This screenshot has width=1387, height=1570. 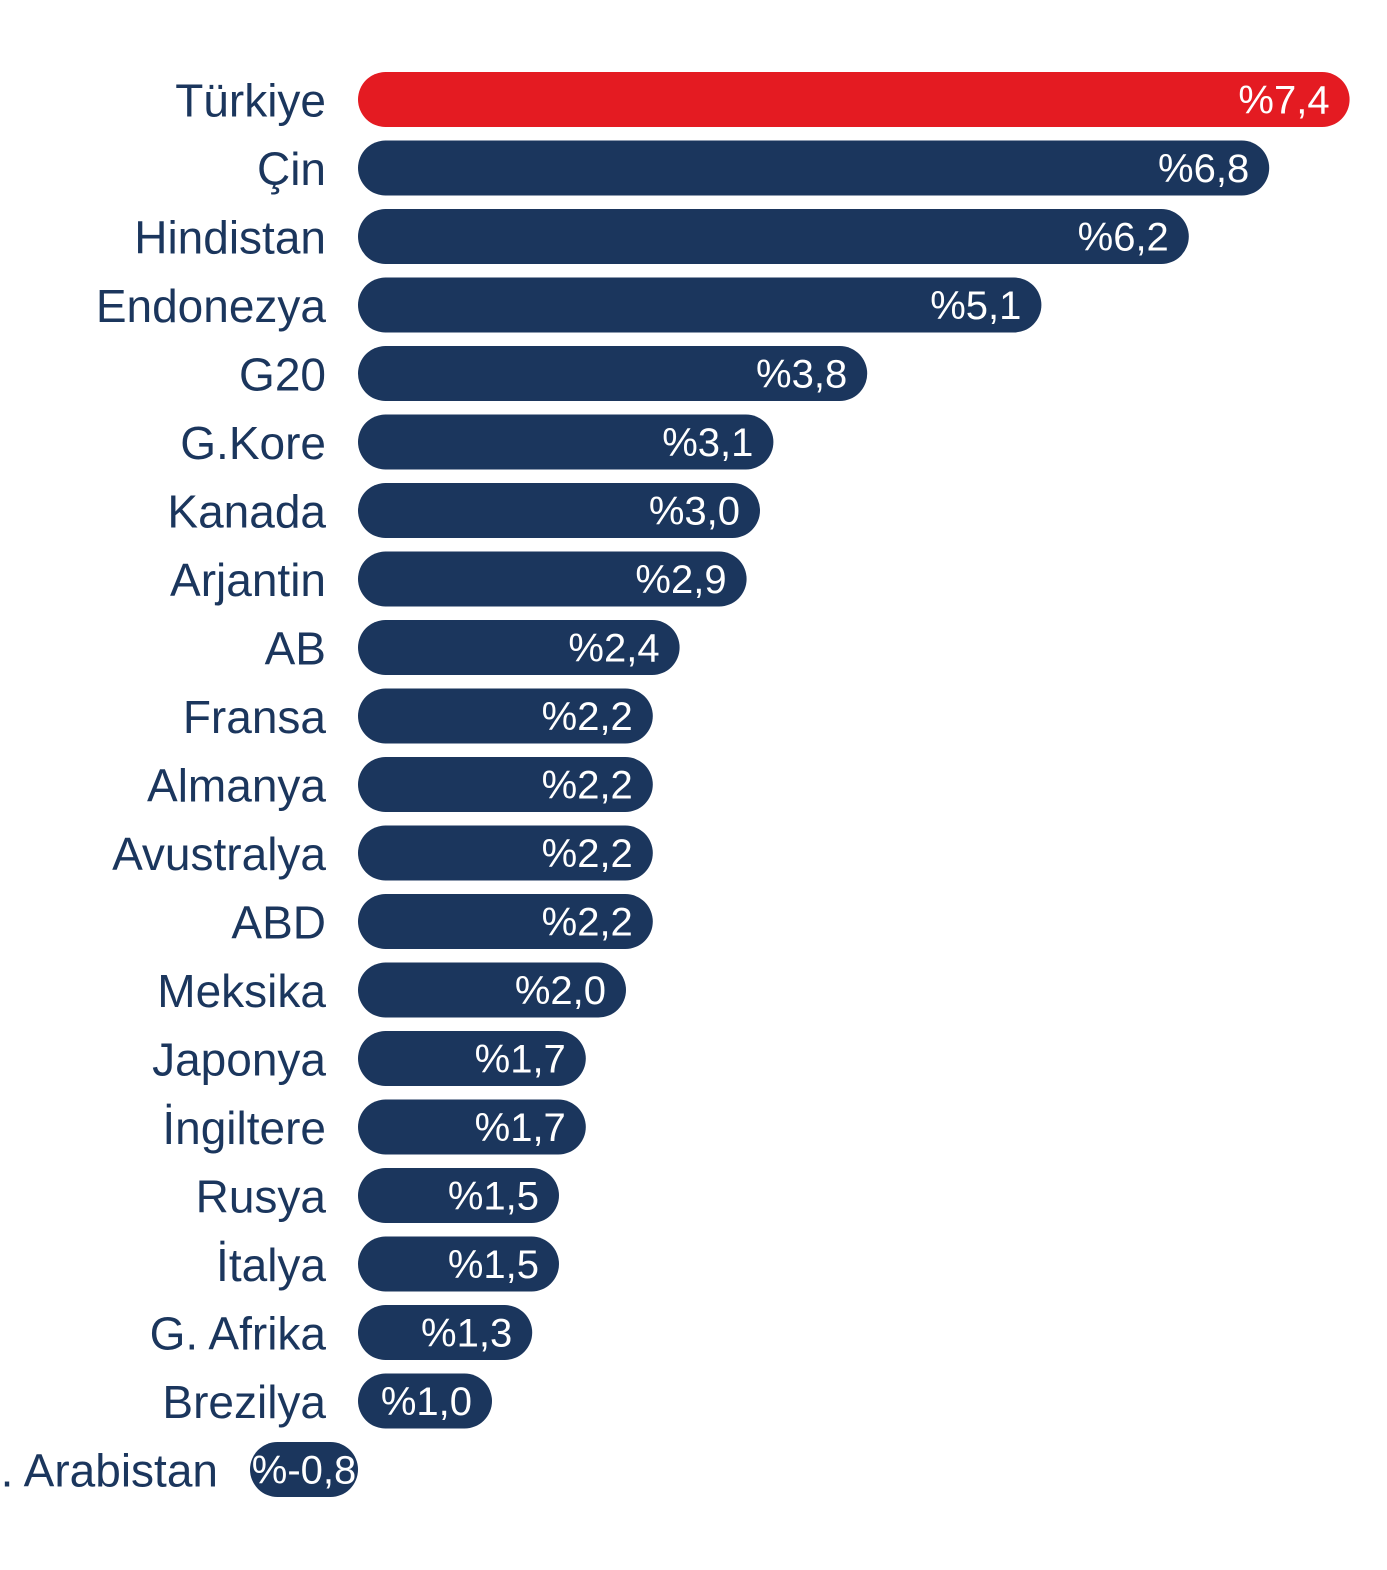 What do you see at coordinates (613, 649) in the screenshot?
I see `value-label-8: %2,4` at bounding box center [613, 649].